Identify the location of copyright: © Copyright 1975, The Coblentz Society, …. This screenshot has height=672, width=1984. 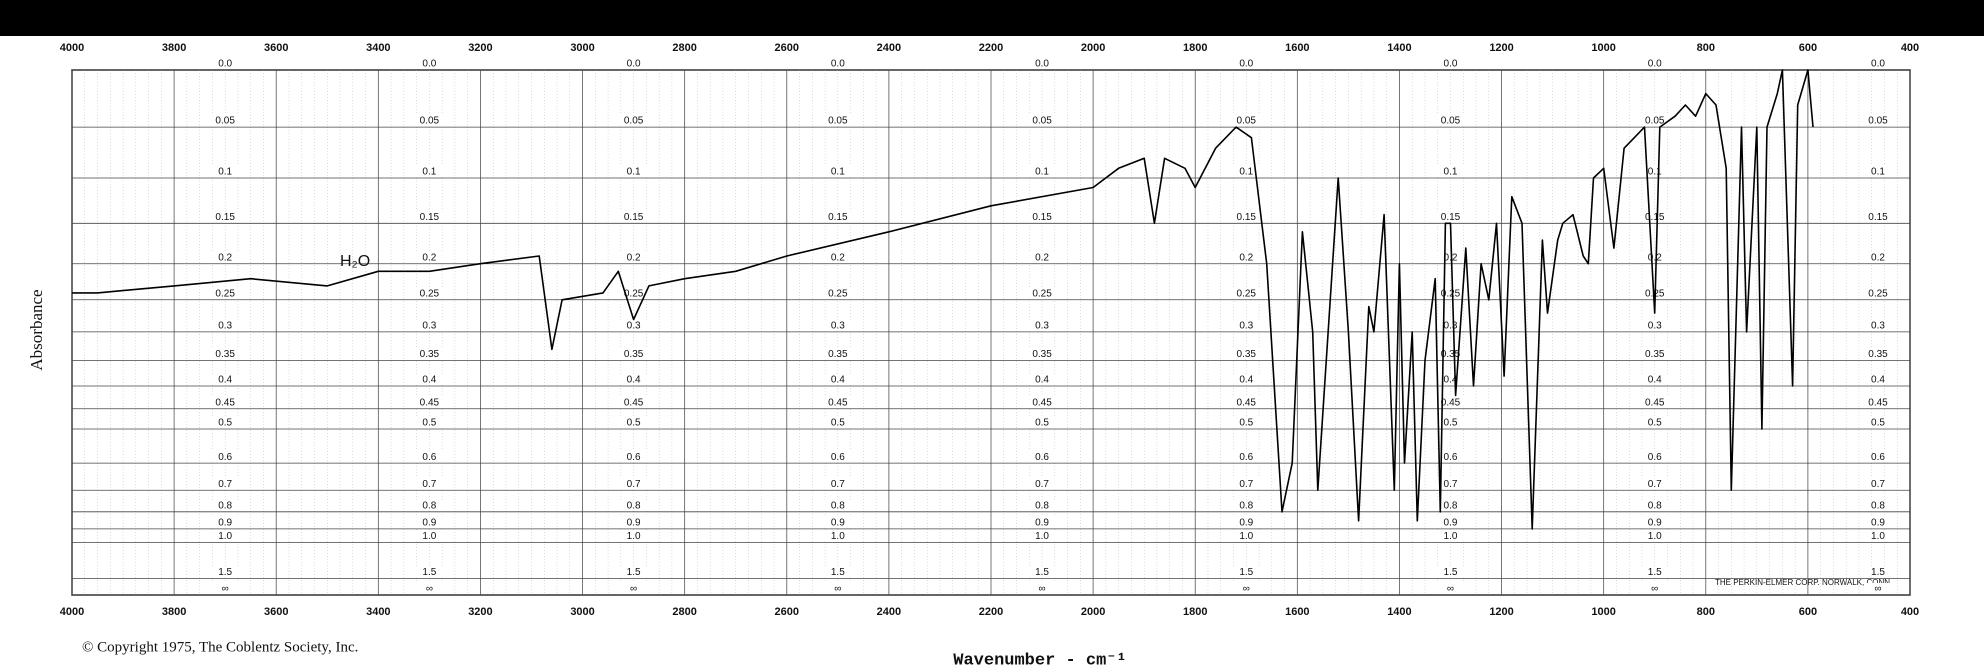
(220, 647).